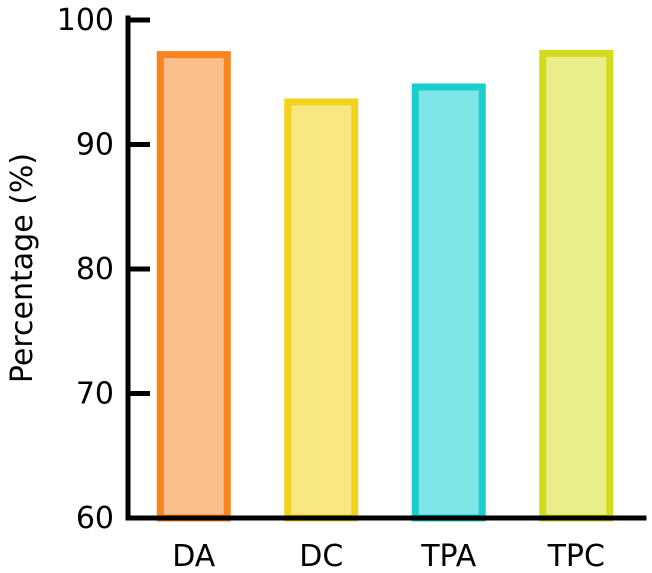 Image resolution: width=652 pixels, height=573 pixels. Describe the element at coordinates (95, 269) in the screenshot. I see `y-tick-label: 80` at that location.